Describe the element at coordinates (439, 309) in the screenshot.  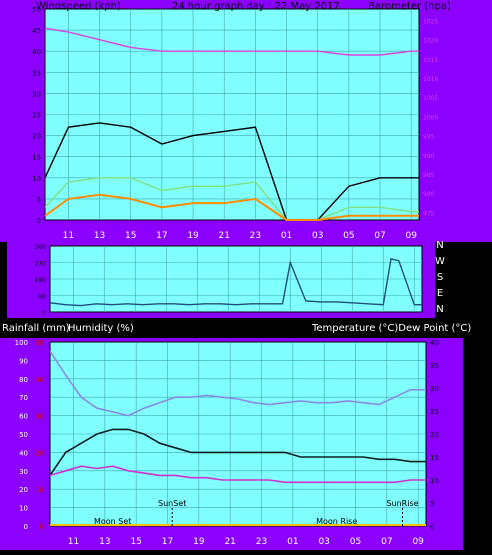
I see `compass-label: N` at that location.